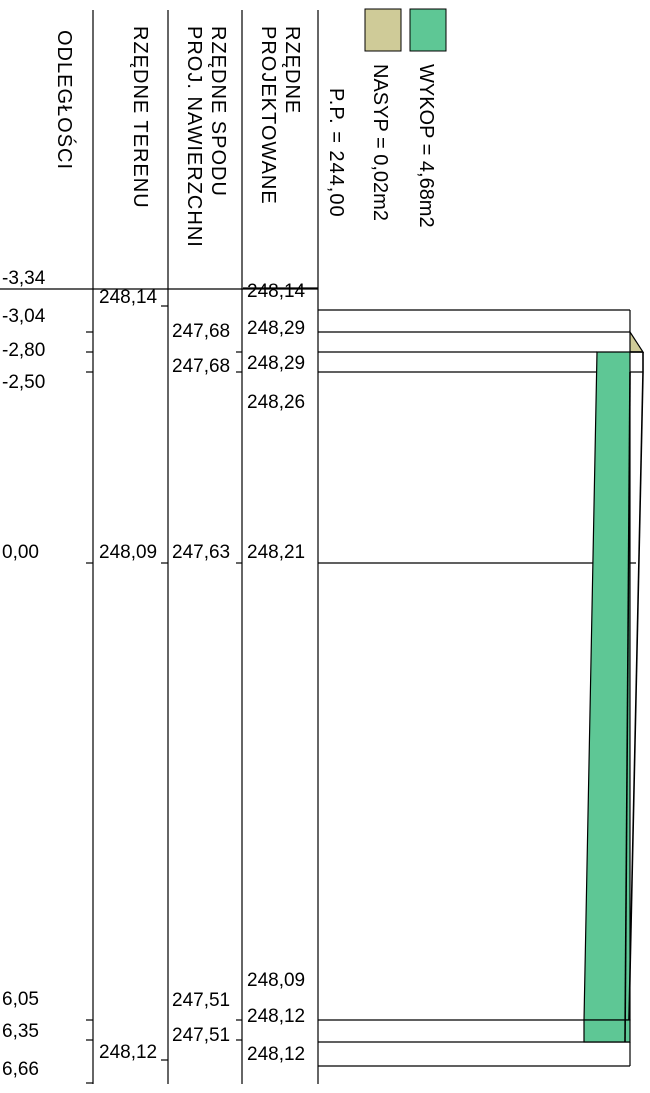  What do you see at coordinates (128, 297) in the screenshot?
I see `terrain-elevation: 248,14` at bounding box center [128, 297].